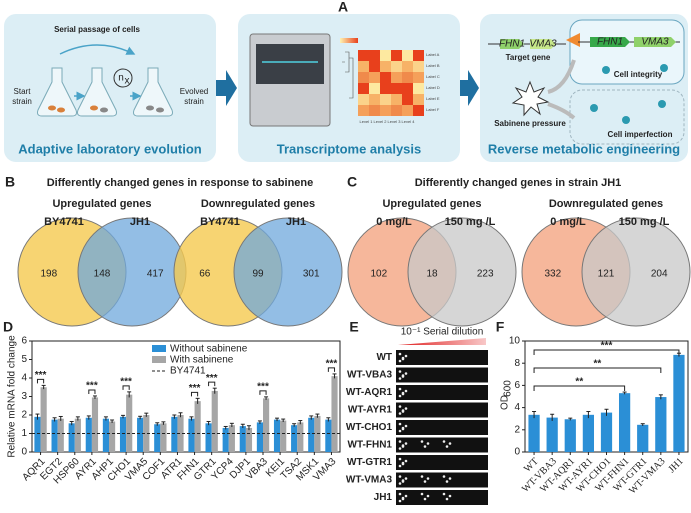 The height and width of the screenshot is (513, 691). Describe the element at coordinates (101, 204) in the screenshot. I see `venn-title: Upregulated genes` at that location.